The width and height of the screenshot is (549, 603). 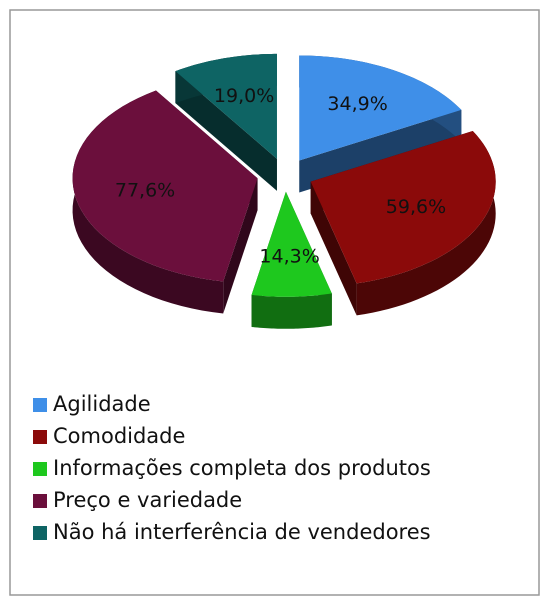 What do you see at coordinates (357, 104) in the screenshot?
I see `value-label: 34,9%` at bounding box center [357, 104].